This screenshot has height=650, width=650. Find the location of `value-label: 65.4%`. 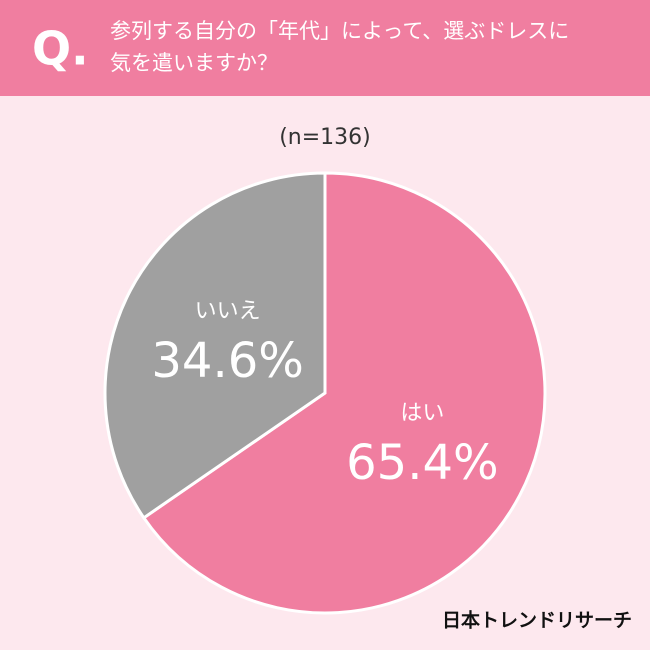

value-label: 65.4% is located at coordinates (422, 463).